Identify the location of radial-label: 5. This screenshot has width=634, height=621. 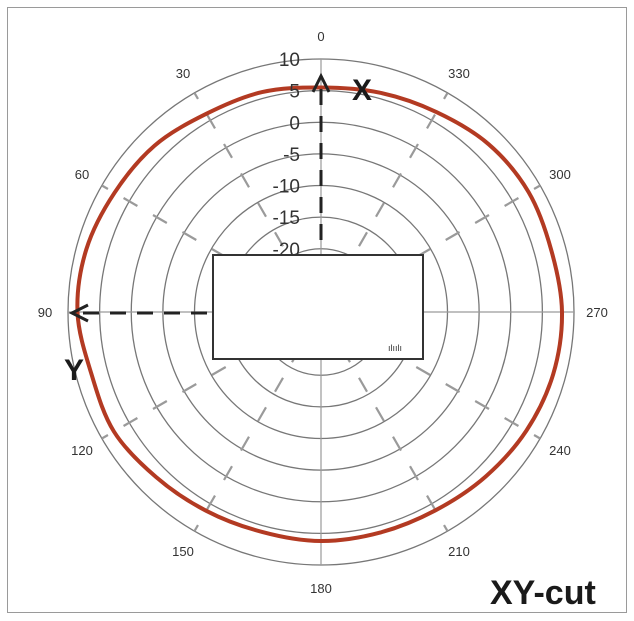
(294, 92).